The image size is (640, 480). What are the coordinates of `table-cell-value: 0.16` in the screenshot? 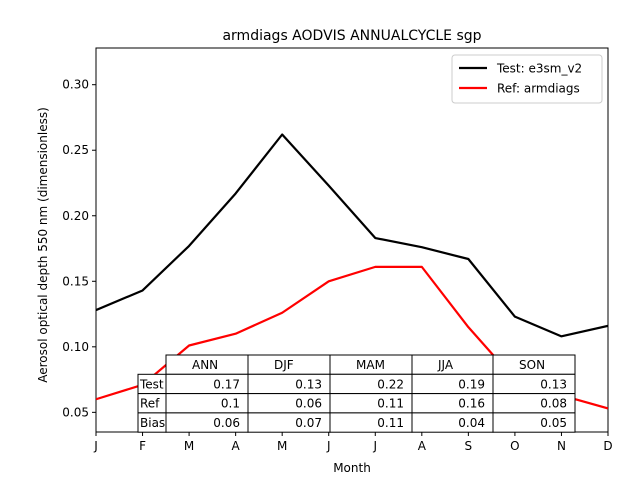 It's located at (471, 404).